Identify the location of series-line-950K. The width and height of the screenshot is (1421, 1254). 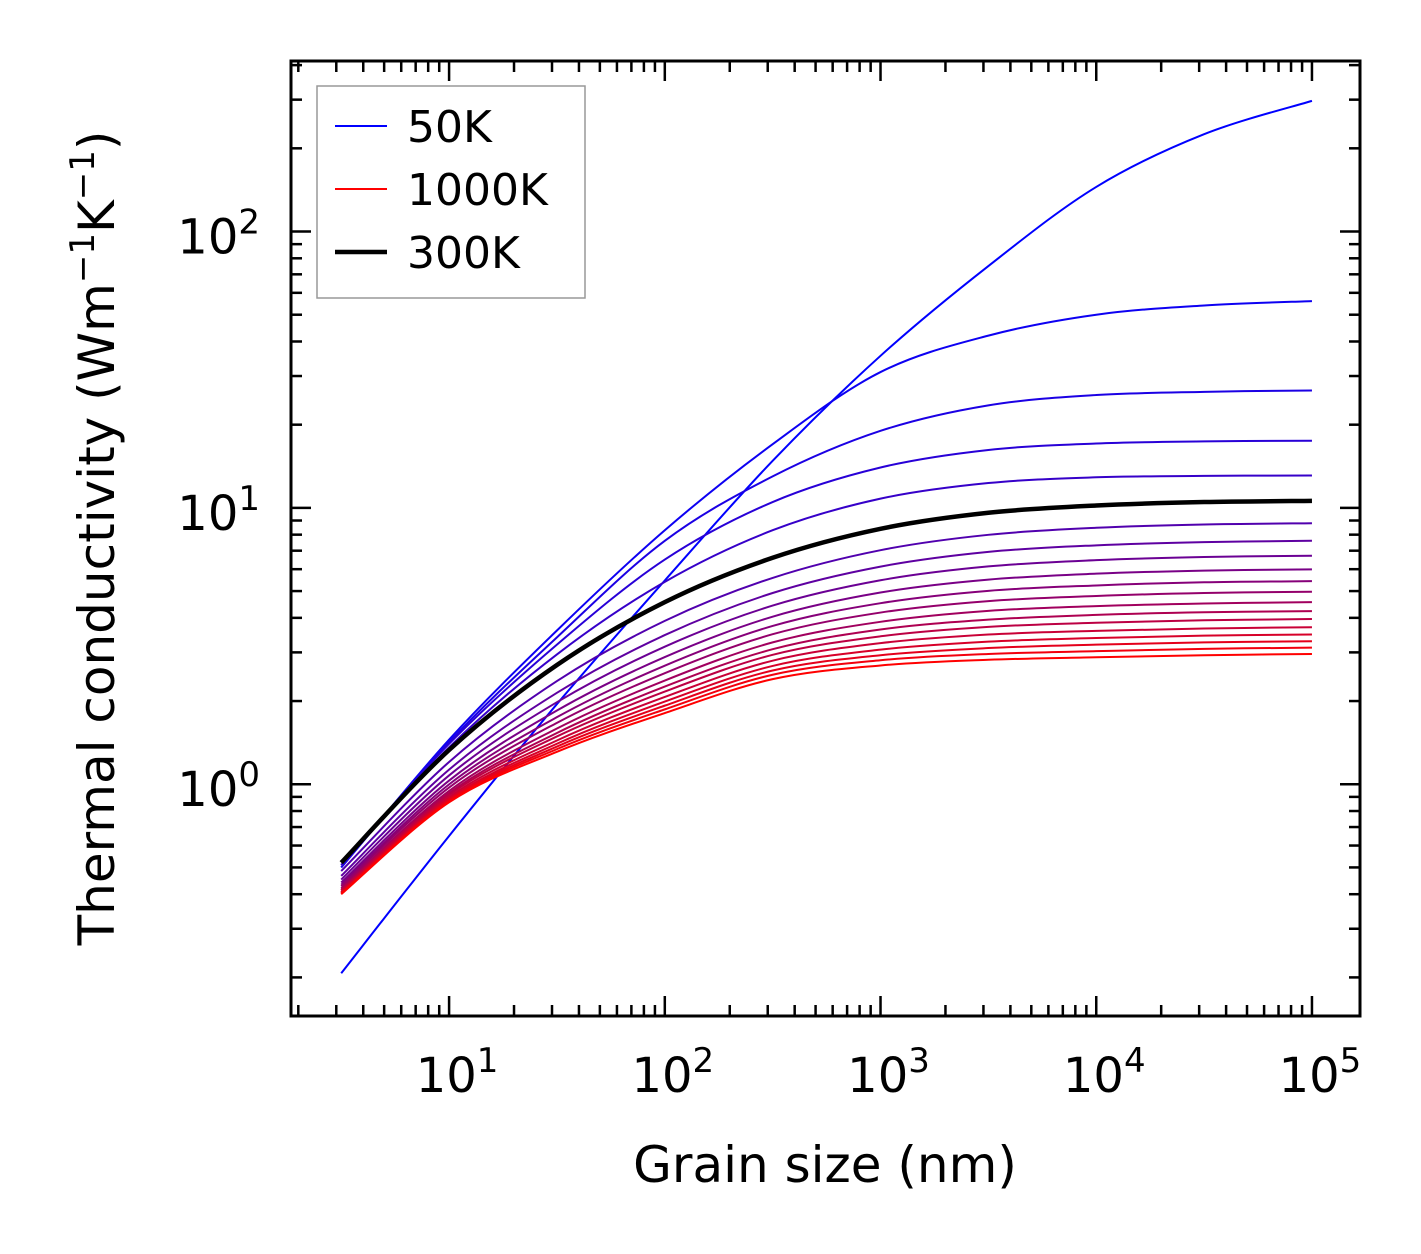
(826, 770).